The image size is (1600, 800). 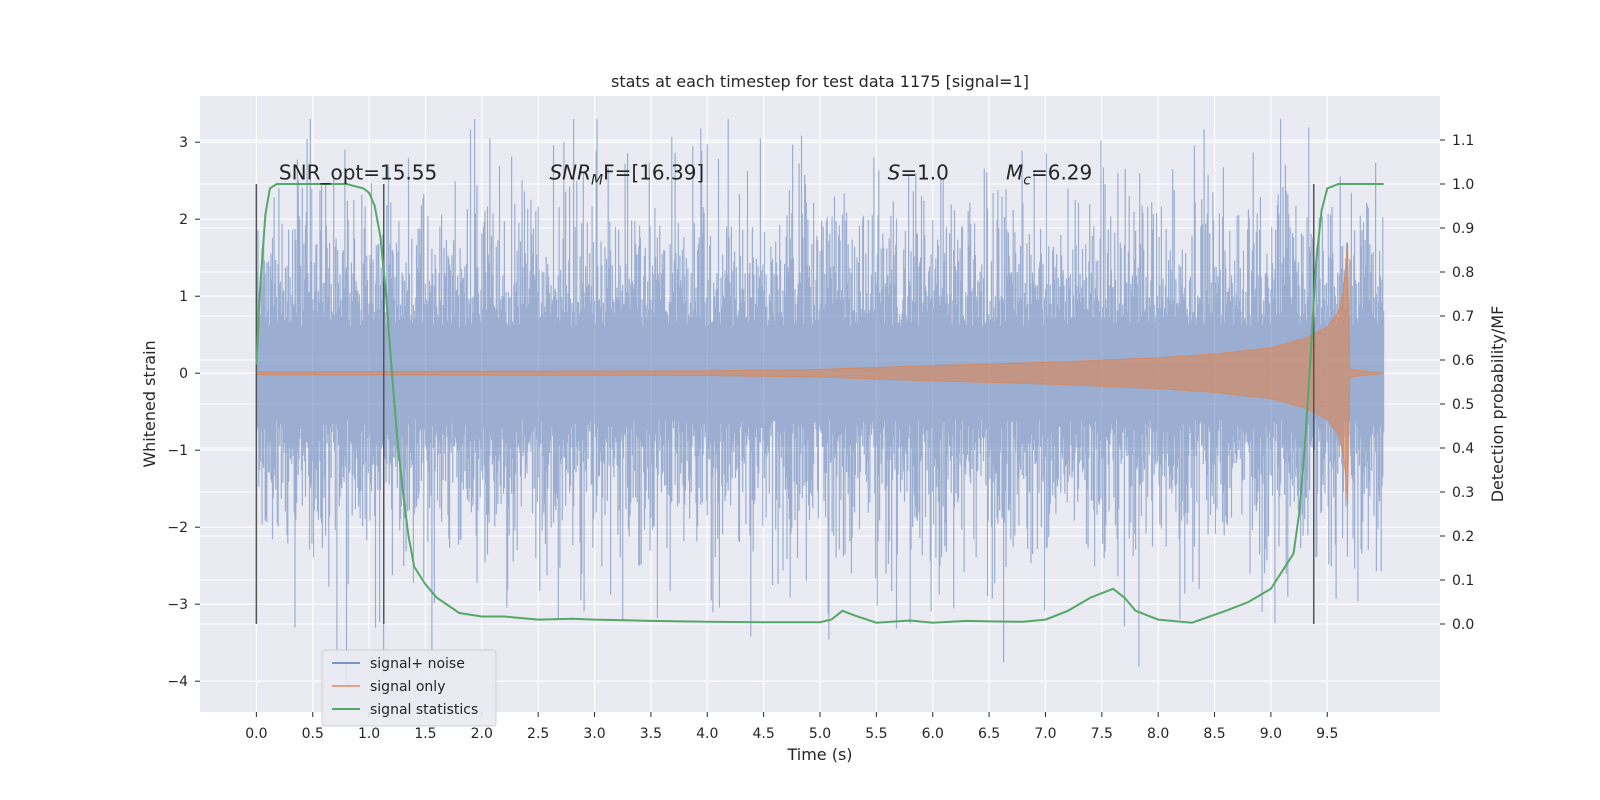 What do you see at coordinates (1463, 361) in the screenshot?
I see `y-right-tick-label: 0.6` at bounding box center [1463, 361].